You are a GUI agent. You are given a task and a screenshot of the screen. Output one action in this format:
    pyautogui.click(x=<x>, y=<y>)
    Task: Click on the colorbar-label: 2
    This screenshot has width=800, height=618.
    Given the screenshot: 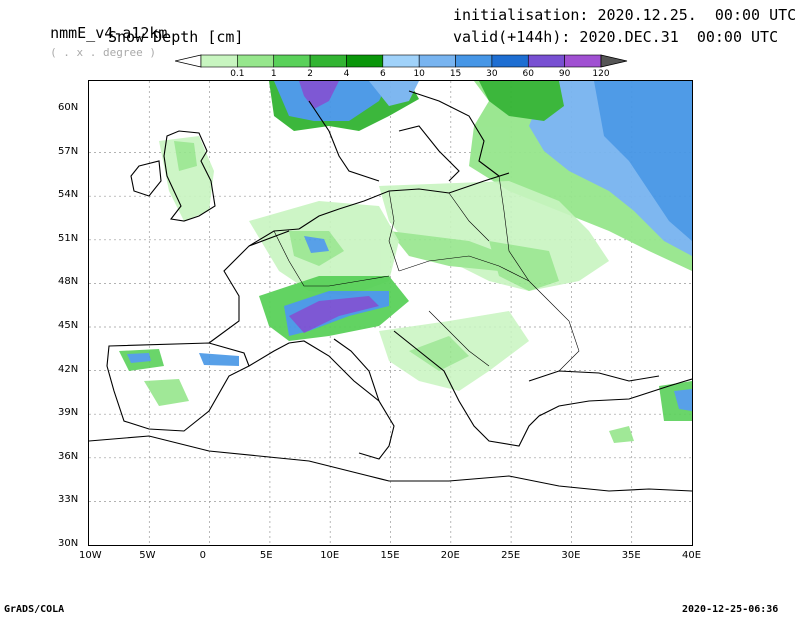 What is the action you would take?
    pyautogui.click(x=310, y=73)
    